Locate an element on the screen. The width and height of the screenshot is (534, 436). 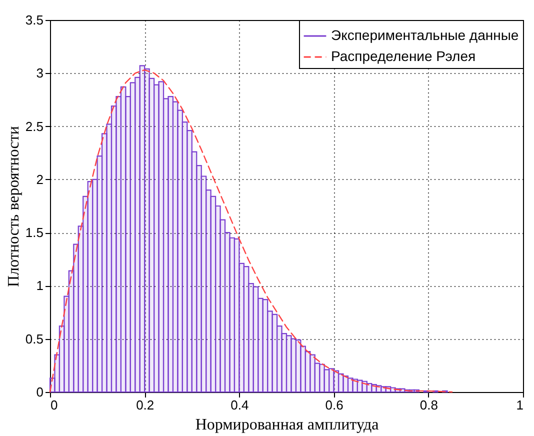
x-tick-label: 0.8 is located at coordinates (429, 405).